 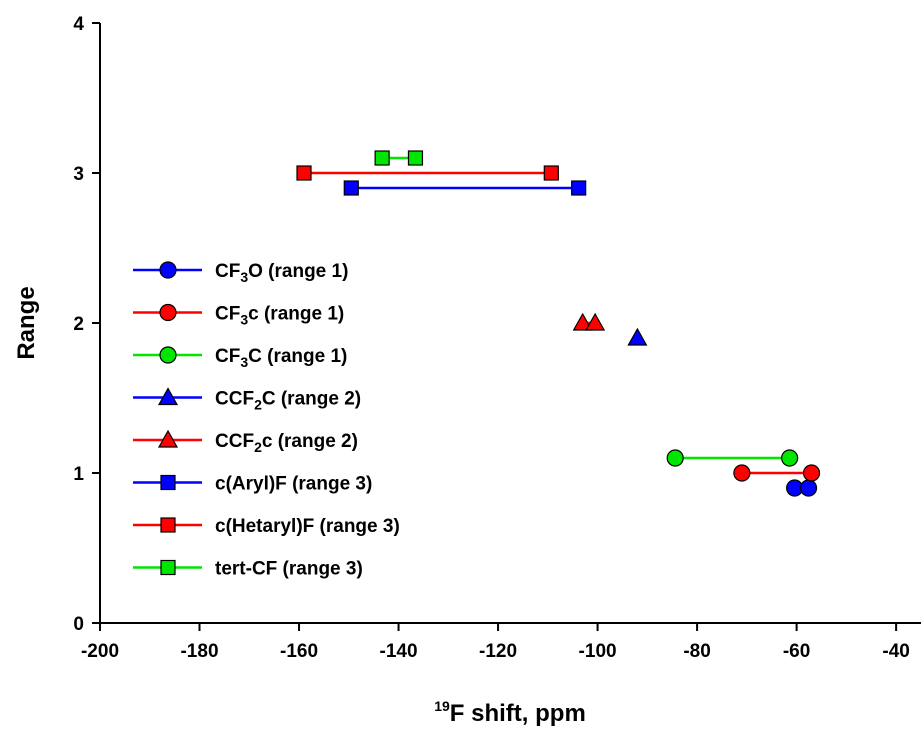 What do you see at coordinates (307, 526) in the screenshot?
I see `legend-label-c-hetaryl-f-range-3: c(Hetaryl)F (range 3)` at bounding box center [307, 526].